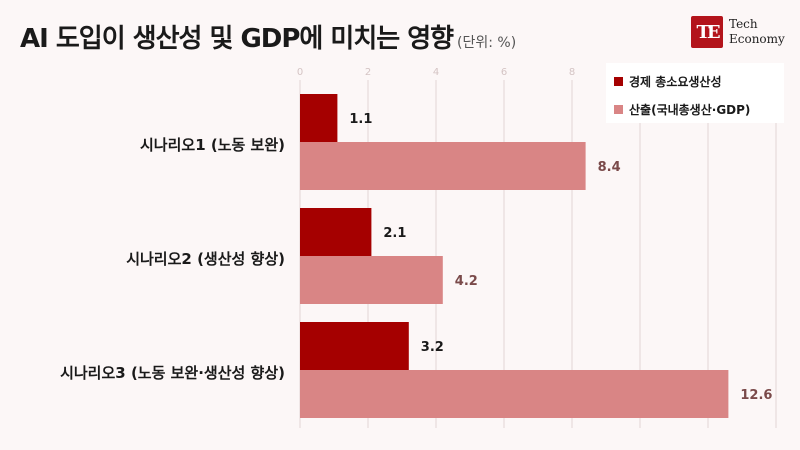  What do you see at coordinates (618, 109) in the screenshot?
I see `legend-swatch-gdp` at bounding box center [618, 109].